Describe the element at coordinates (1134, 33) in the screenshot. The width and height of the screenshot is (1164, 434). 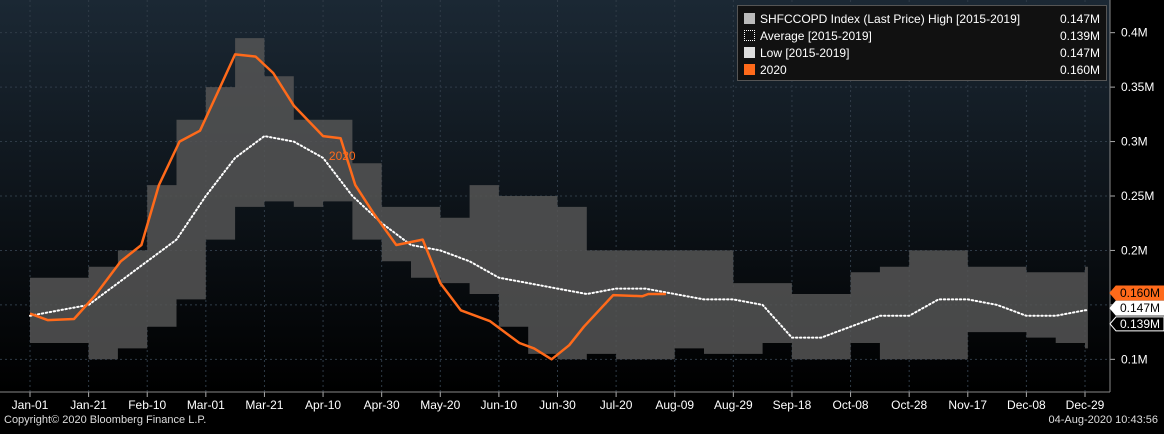
I see `y-tick-label: 0.4M` at that location.